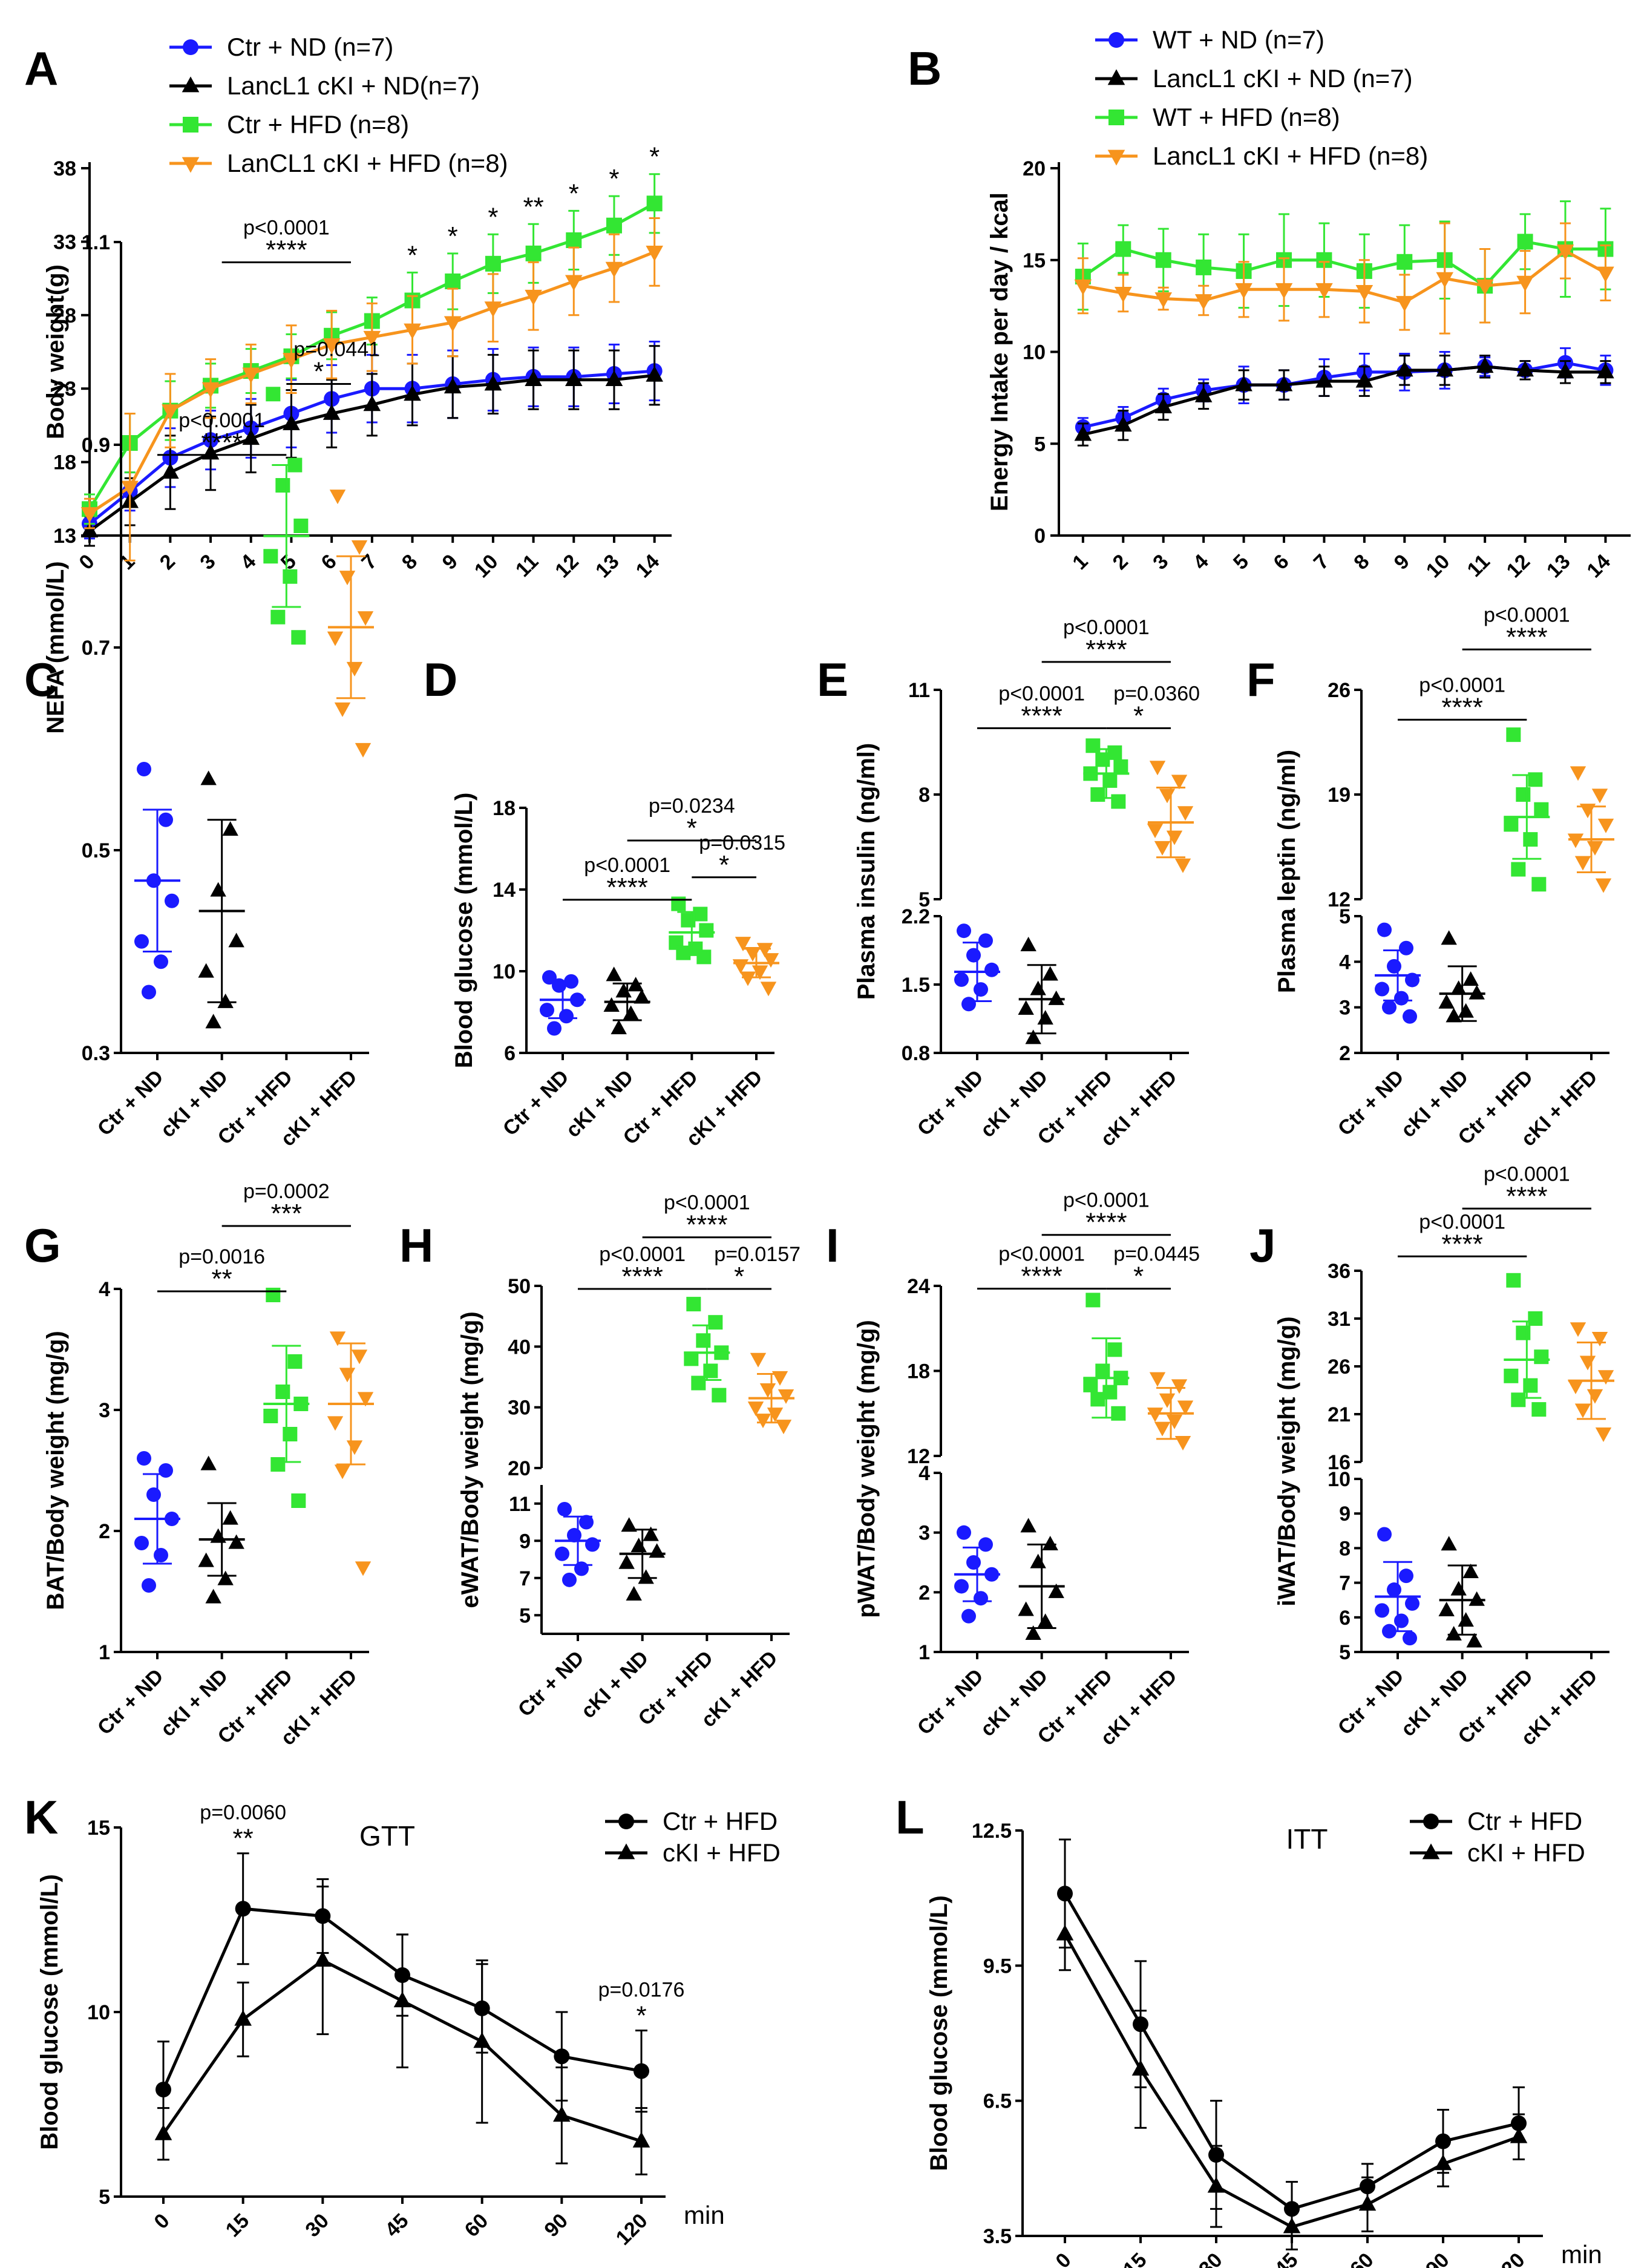  I want to click on x-tick-label: 9, so click(450, 562).